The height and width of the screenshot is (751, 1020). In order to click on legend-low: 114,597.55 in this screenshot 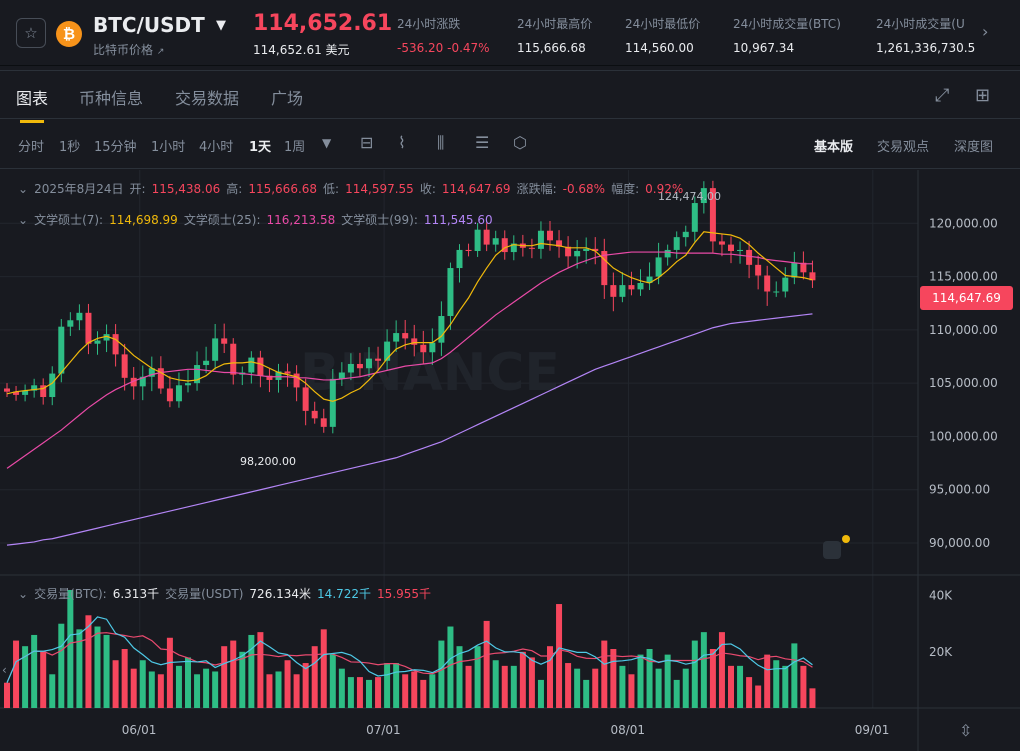, I will do `click(379, 189)`.